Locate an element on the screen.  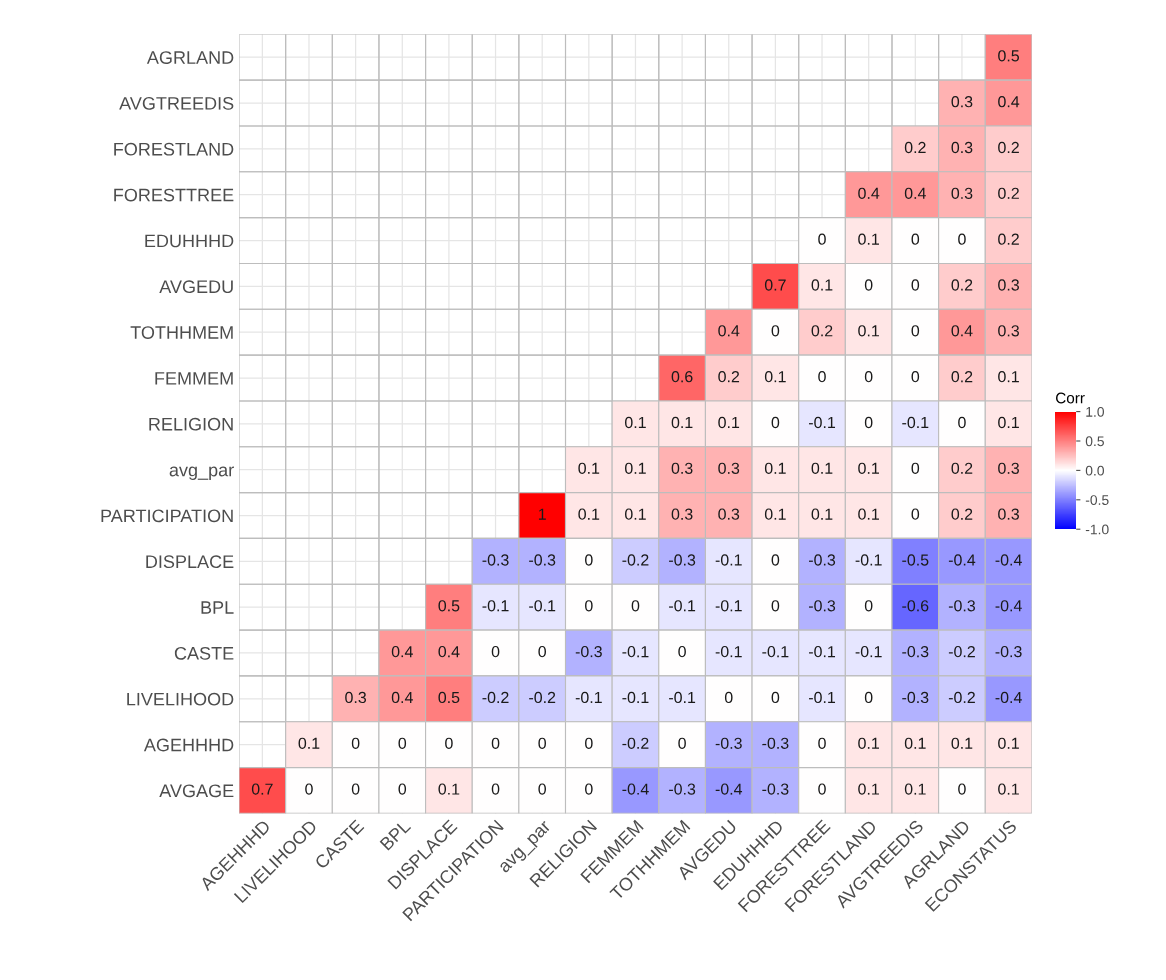
y-tick-label: PARTICIPATION is located at coordinates (167, 516).